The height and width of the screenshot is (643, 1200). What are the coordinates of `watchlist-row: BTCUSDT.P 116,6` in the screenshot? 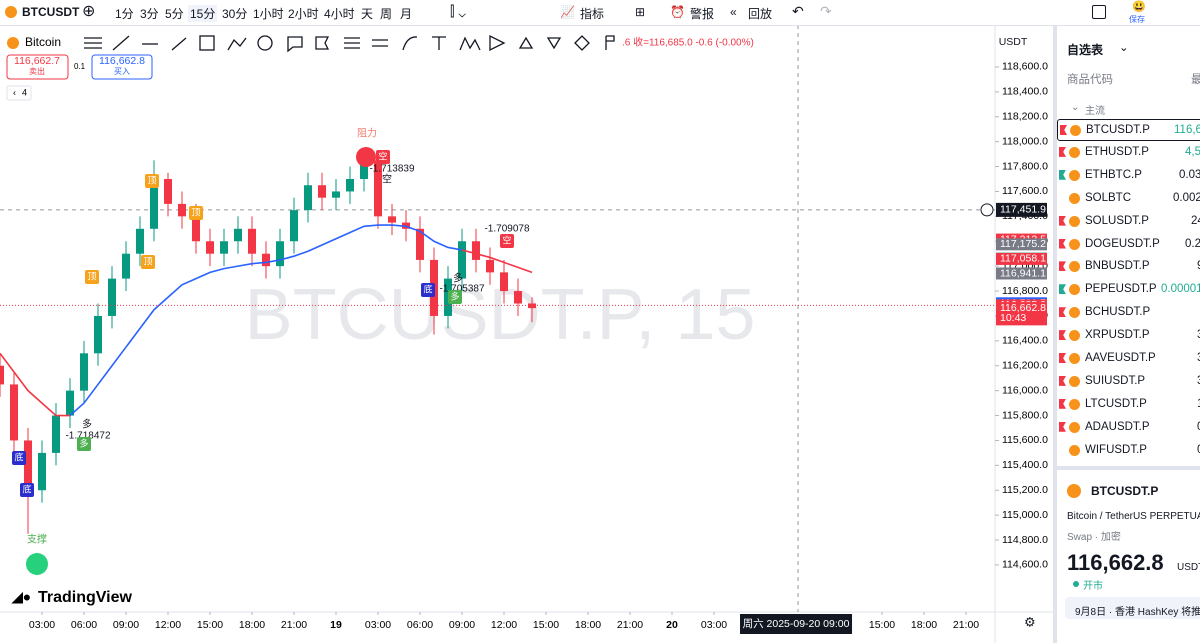 It's located at (1128, 130).